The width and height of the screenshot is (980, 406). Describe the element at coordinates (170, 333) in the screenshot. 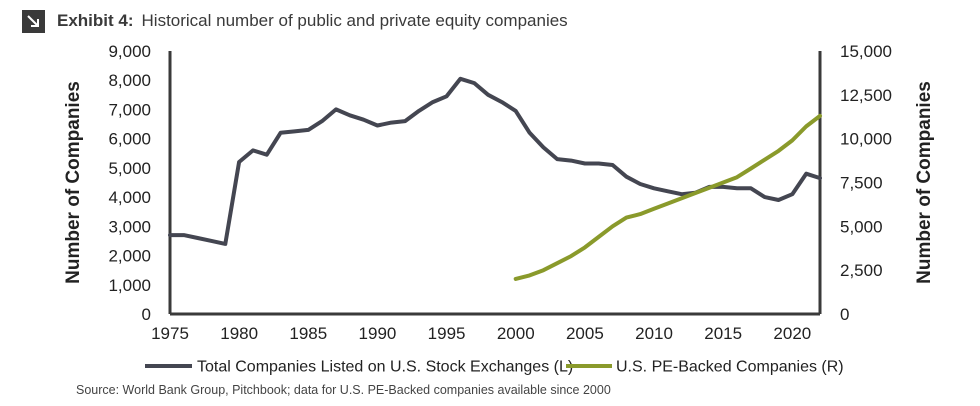

I see `x-tick-label: 1975` at that location.